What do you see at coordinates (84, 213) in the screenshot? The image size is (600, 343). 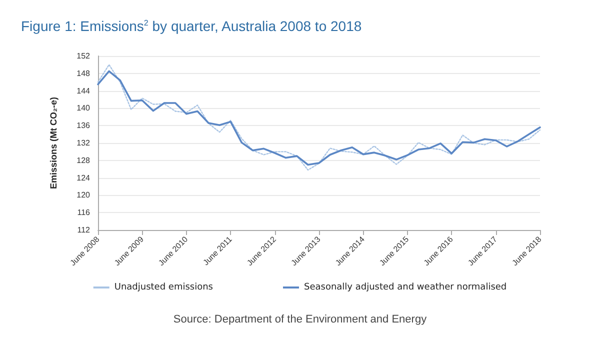 I see `y-tick-label: 116` at bounding box center [84, 213].